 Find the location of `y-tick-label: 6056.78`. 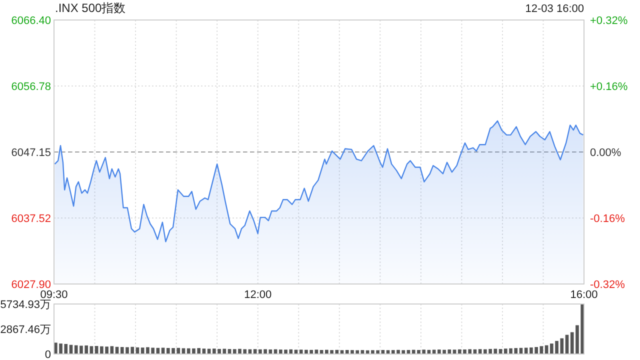

y-tick-label: 6056.78 is located at coordinates (31, 86).